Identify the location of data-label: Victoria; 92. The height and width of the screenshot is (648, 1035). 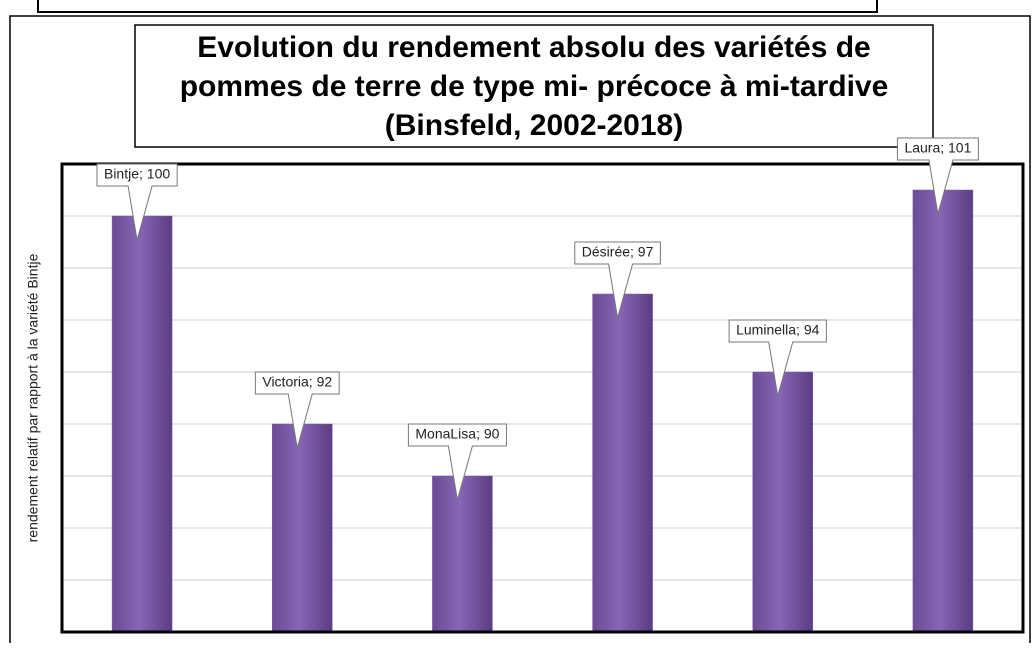
(297, 382).